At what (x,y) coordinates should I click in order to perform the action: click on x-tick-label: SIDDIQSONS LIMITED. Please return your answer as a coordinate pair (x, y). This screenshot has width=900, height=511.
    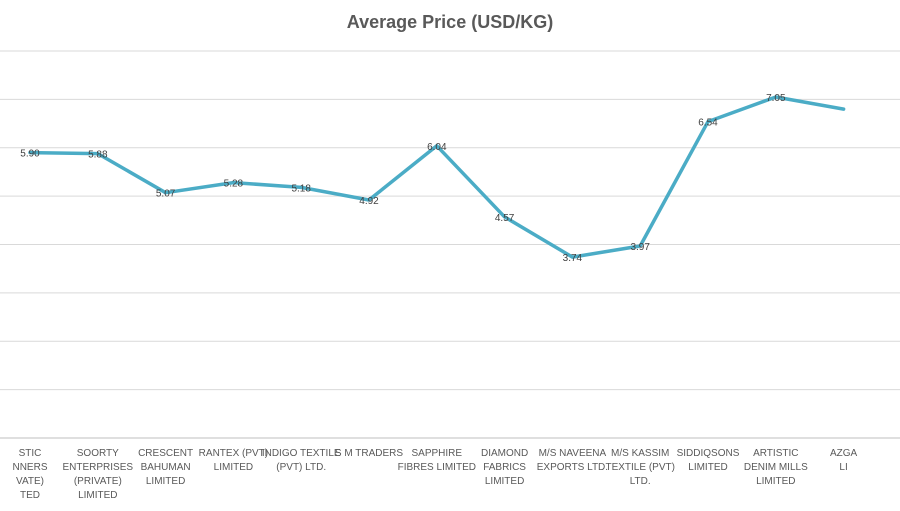
    Looking at the image, I should click on (708, 460).